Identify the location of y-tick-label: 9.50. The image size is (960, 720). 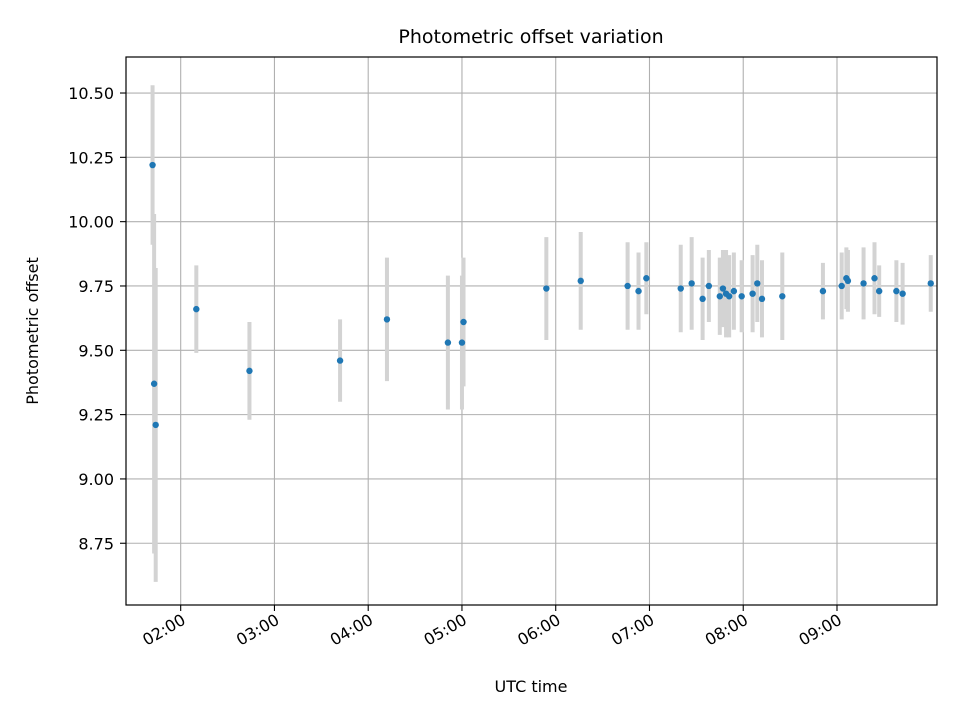
(96, 350).